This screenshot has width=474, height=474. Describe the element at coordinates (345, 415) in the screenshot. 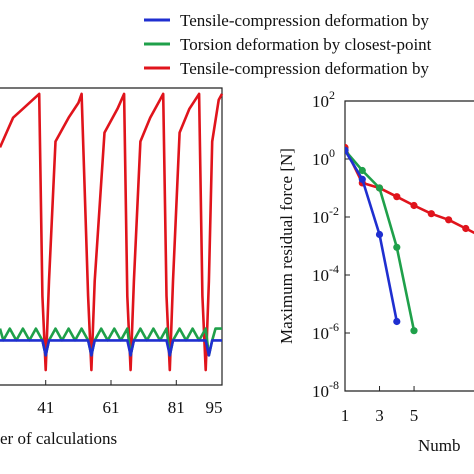

I see `right-x-tick-label: 1` at that location.